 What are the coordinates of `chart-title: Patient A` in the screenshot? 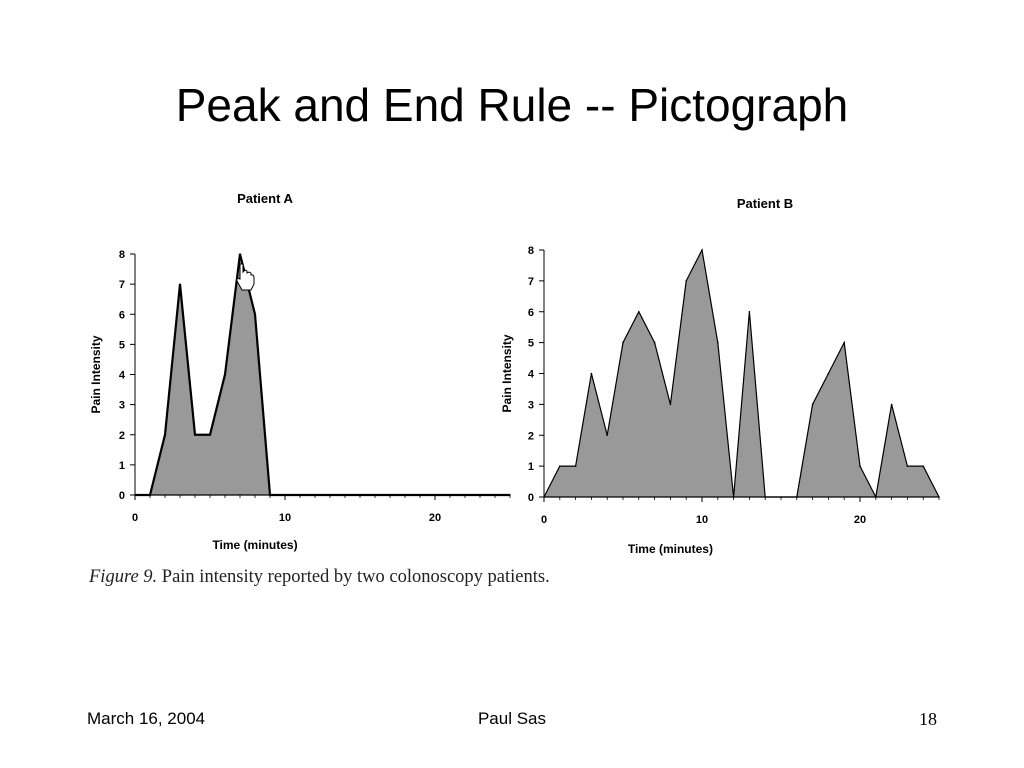 It's located at (265, 198).